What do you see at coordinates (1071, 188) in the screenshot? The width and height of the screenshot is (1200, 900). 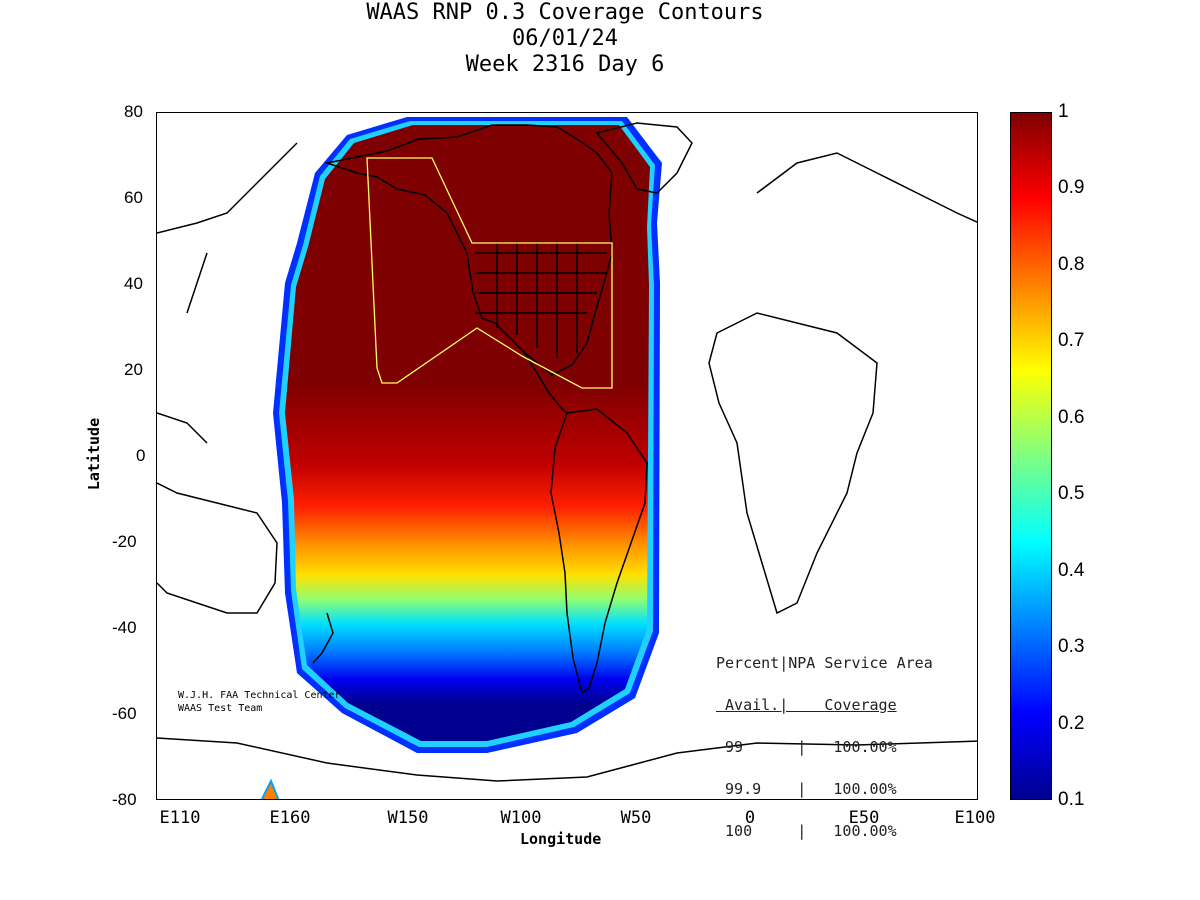 I see `colorbar-tick: 0.9` at bounding box center [1071, 188].